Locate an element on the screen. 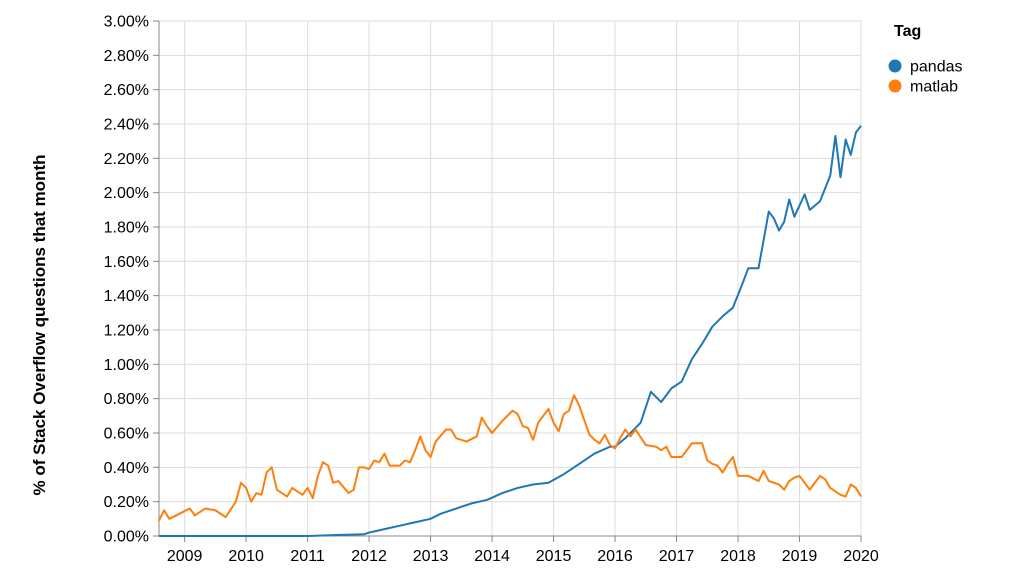 The width and height of the screenshot is (1009, 582). y-tick-label: 1.00% is located at coordinates (126, 365).